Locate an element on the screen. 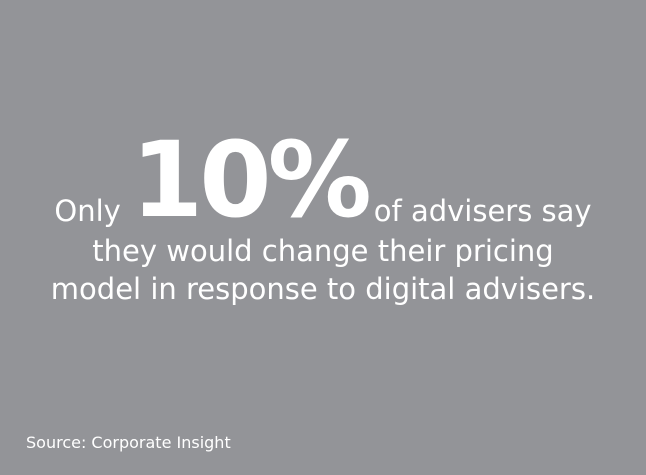 This screenshot has width=646, height=475. stat-line-3: model in response to digital advisers. is located at coordinates (323, 289).